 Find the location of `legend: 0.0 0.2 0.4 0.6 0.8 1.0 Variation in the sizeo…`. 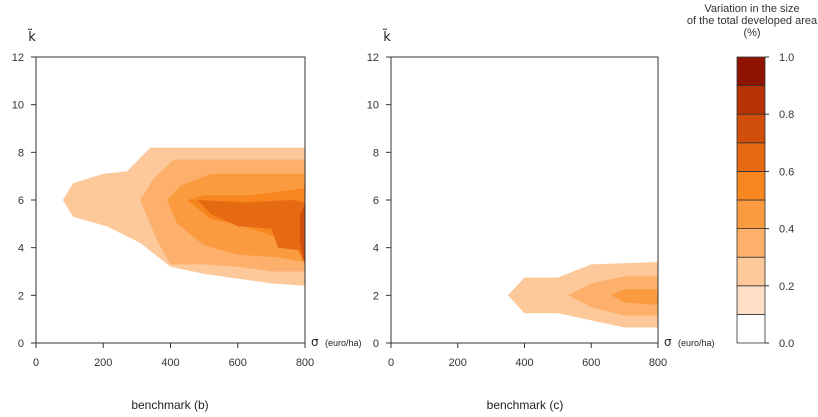

legend: 0.0 0.2 0.4 0.6 0.8 1.0 Variation in the sizeo… is located at coordinates (752, 176).